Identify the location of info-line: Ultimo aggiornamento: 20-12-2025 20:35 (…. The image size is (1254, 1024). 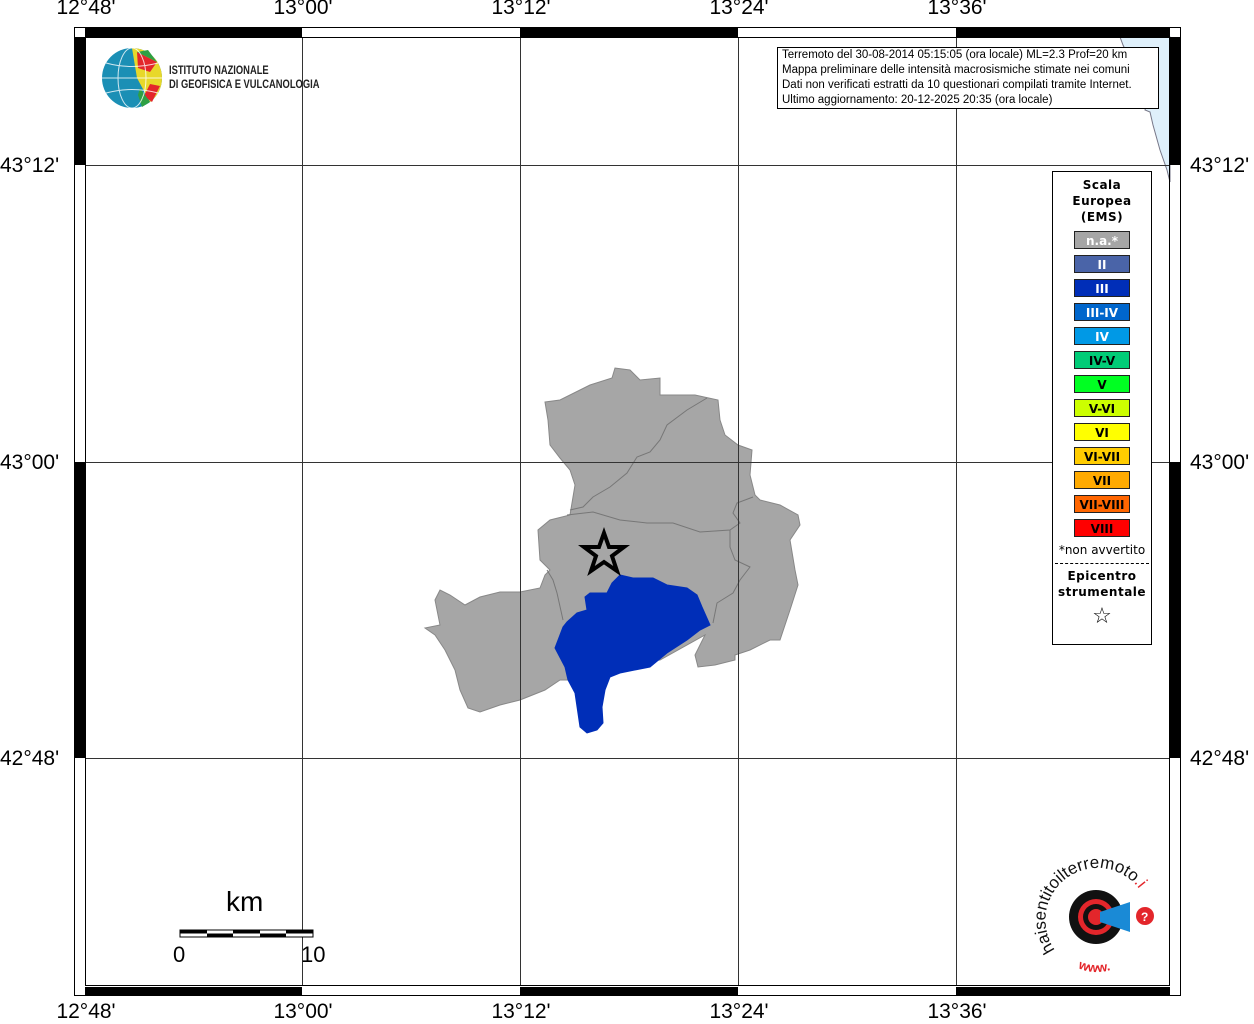
(917, 100).